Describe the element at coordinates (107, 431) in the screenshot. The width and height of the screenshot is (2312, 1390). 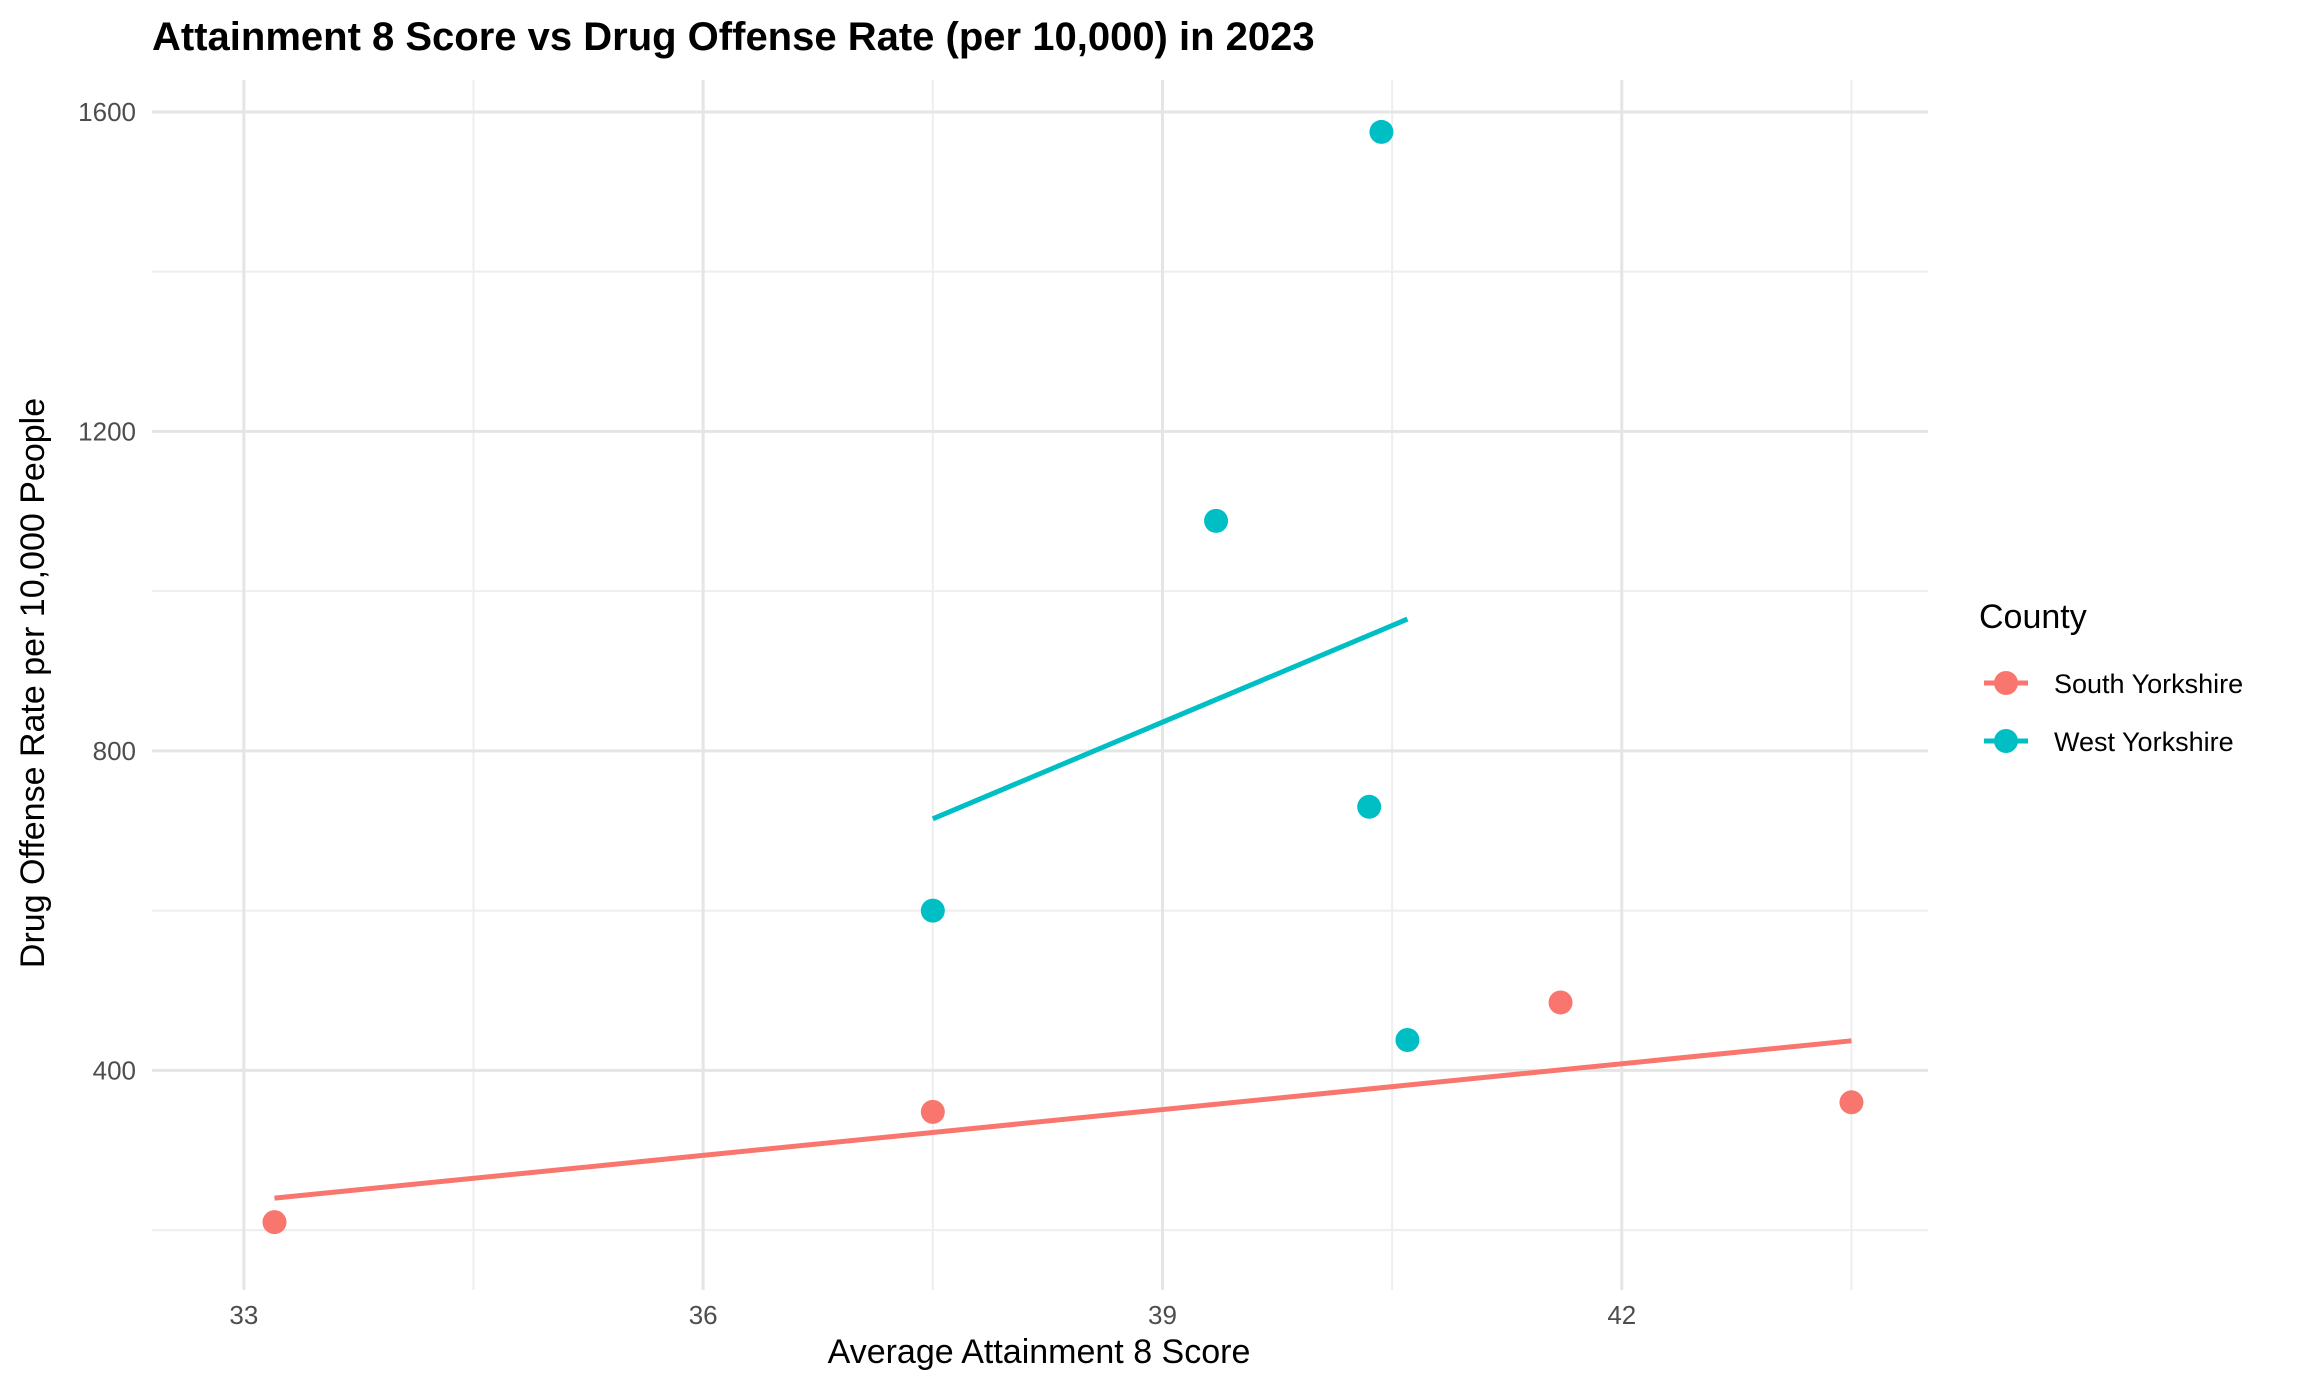
I see `y-tick-label: 1200` at that location.